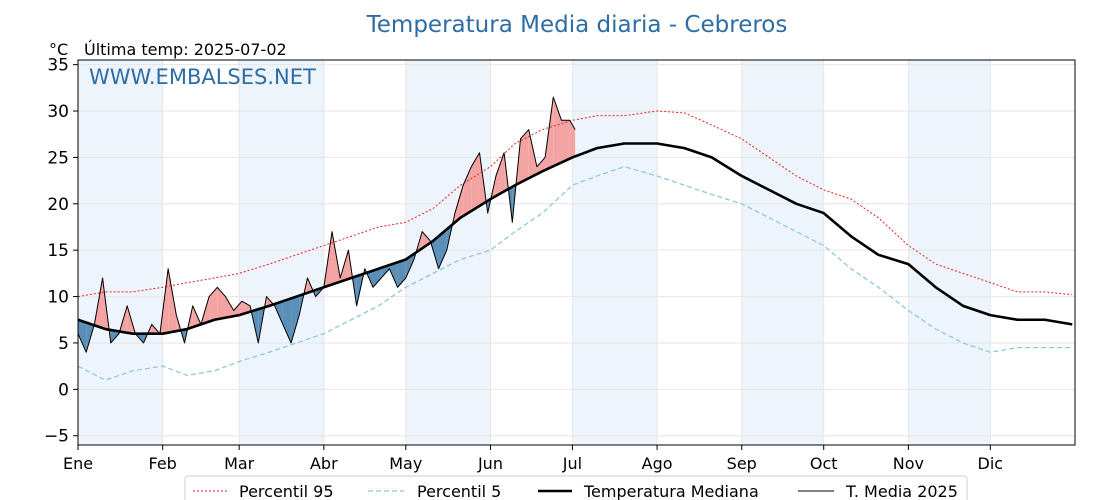 The width and height of the screenshot is (1120, 500). I want to click on watermark: WWW.EMBALSES.NET, so click(202, 77).